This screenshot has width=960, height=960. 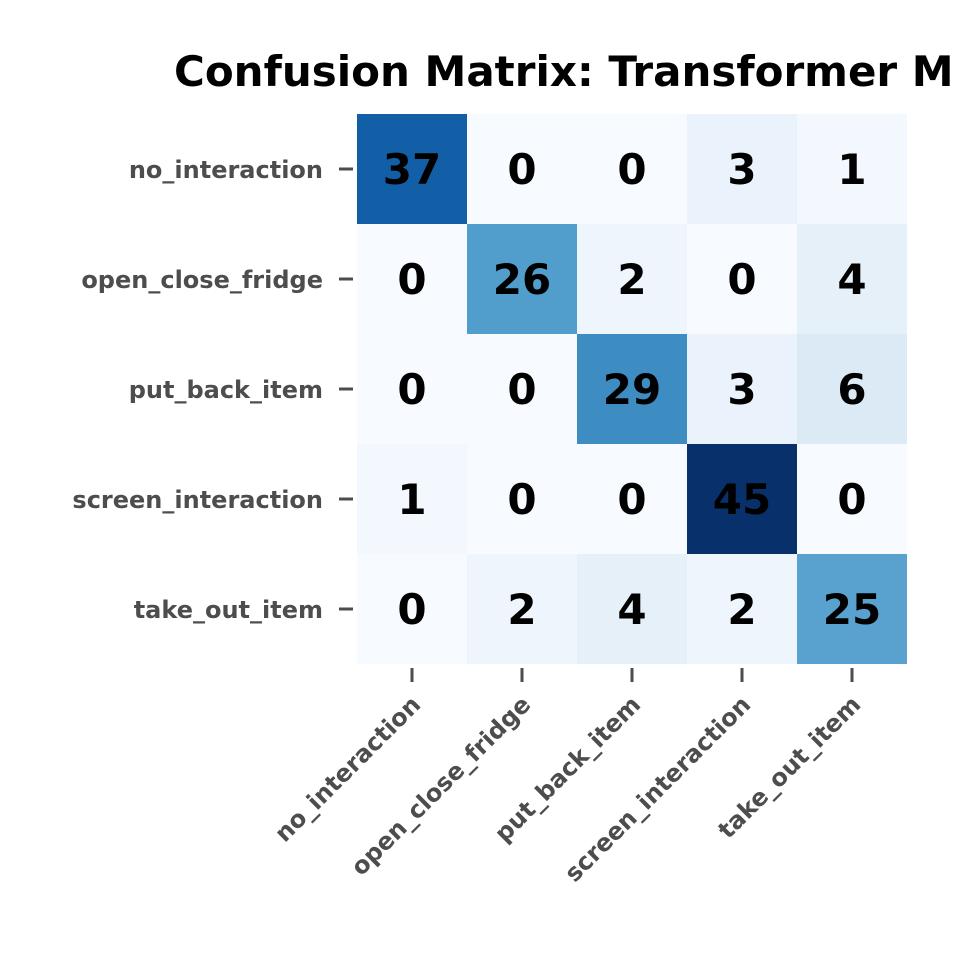 I want to click on cell-value-label-2-0: 0, so click(x=411, y=389).